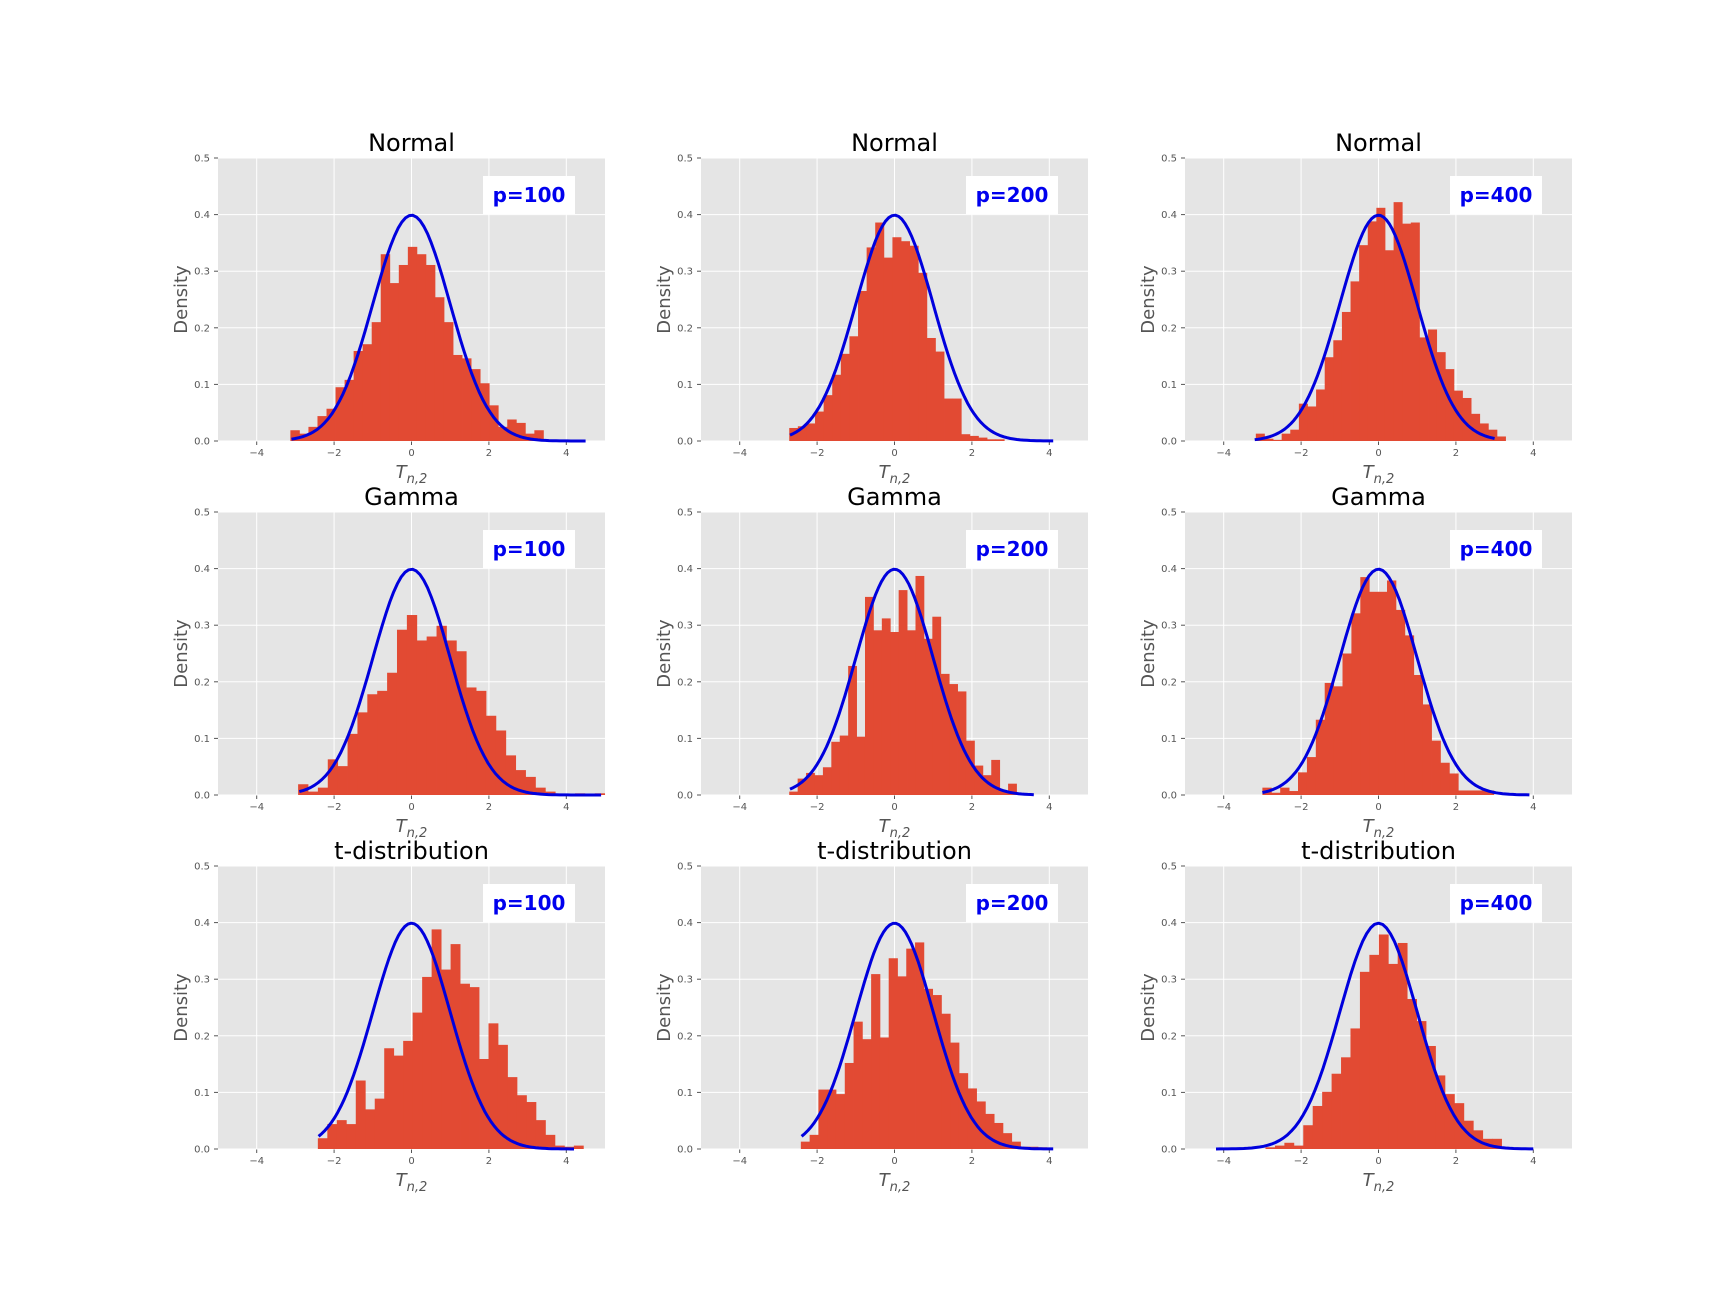 This screenshot has width=1728, height=1296. What do you see at coordinates (489, 807) in the screenshot?
I see `x-tick-label: 2` at bounding box center [489, 807].